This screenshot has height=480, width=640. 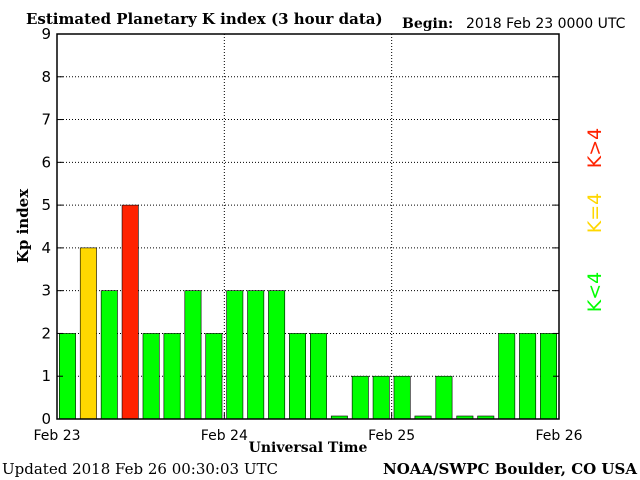 I want to click on y-tick-label: 7, so click(x=46, y=120).